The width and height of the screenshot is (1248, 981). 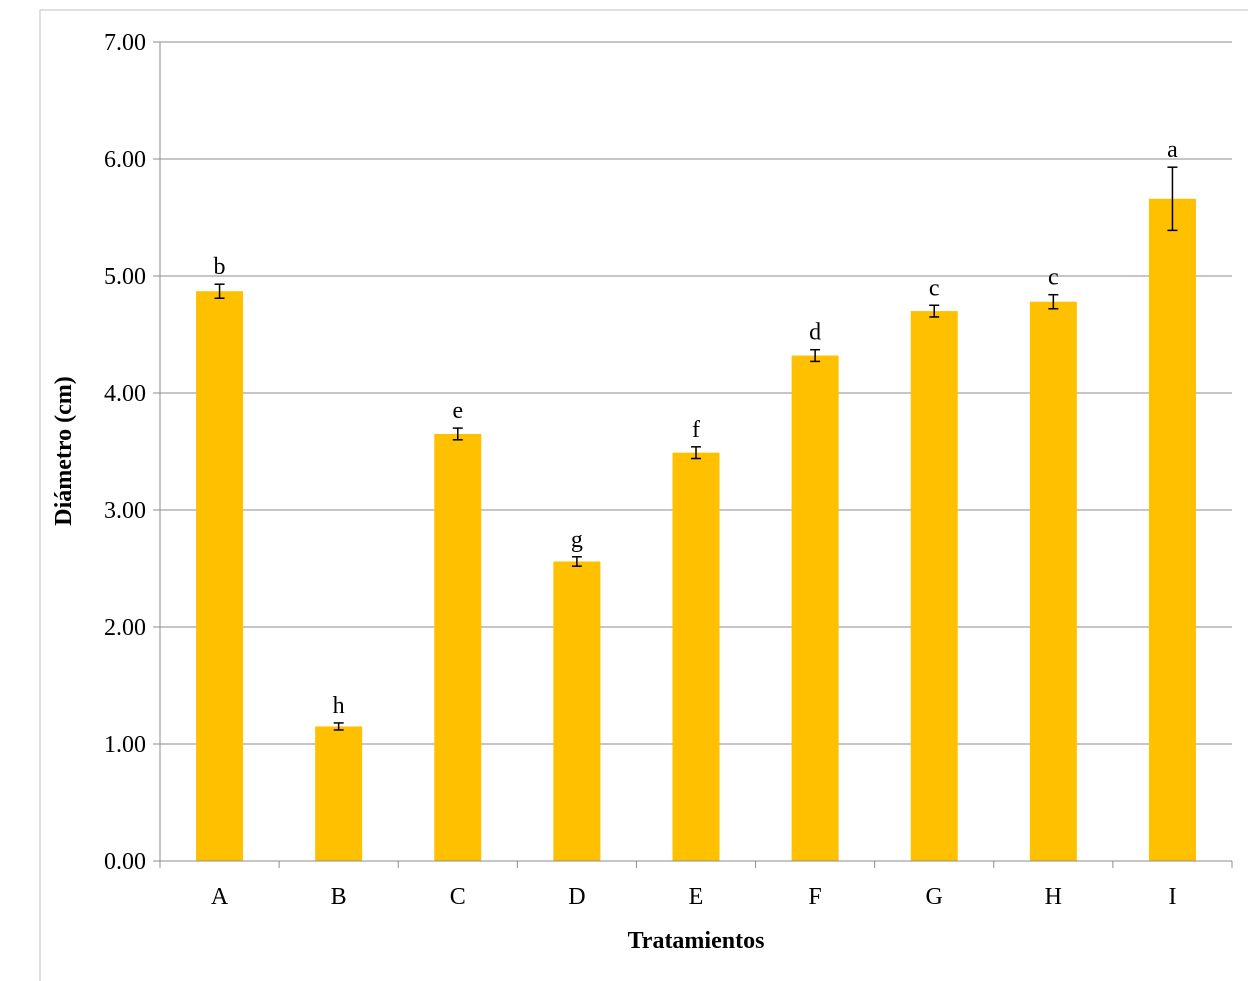 I want to click on y-tick-label: 6.00, so click(x=125, y=160).